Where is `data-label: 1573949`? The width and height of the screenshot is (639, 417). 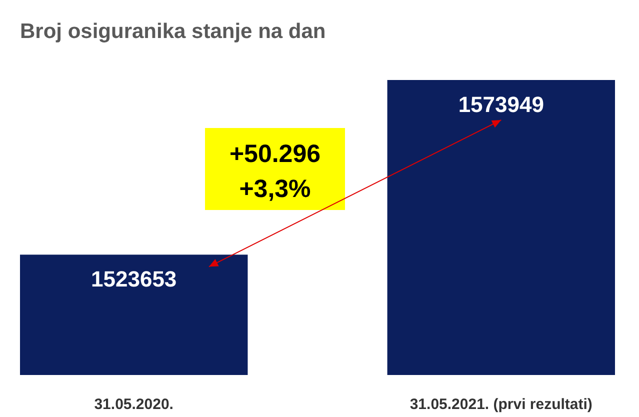 data-label: 1573949 is located at coordinates (501, 104).